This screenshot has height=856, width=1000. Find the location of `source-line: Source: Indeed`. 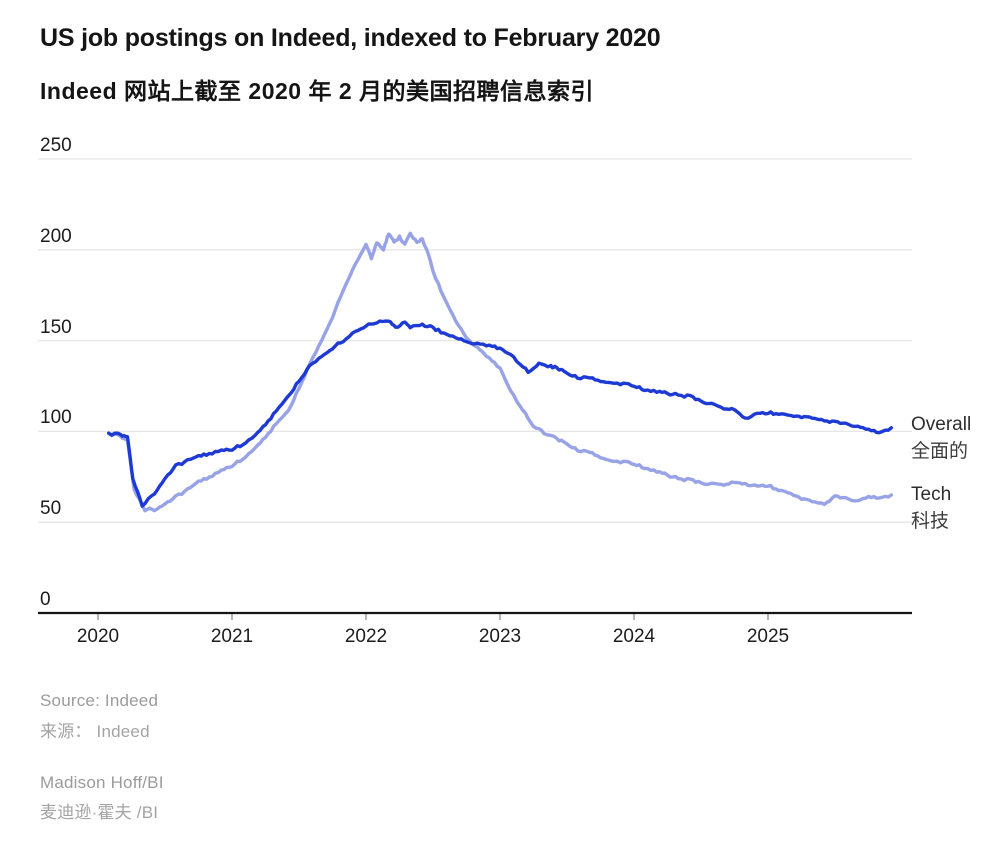

source-line: Source: Indeed is located at coordinates (99, 700).